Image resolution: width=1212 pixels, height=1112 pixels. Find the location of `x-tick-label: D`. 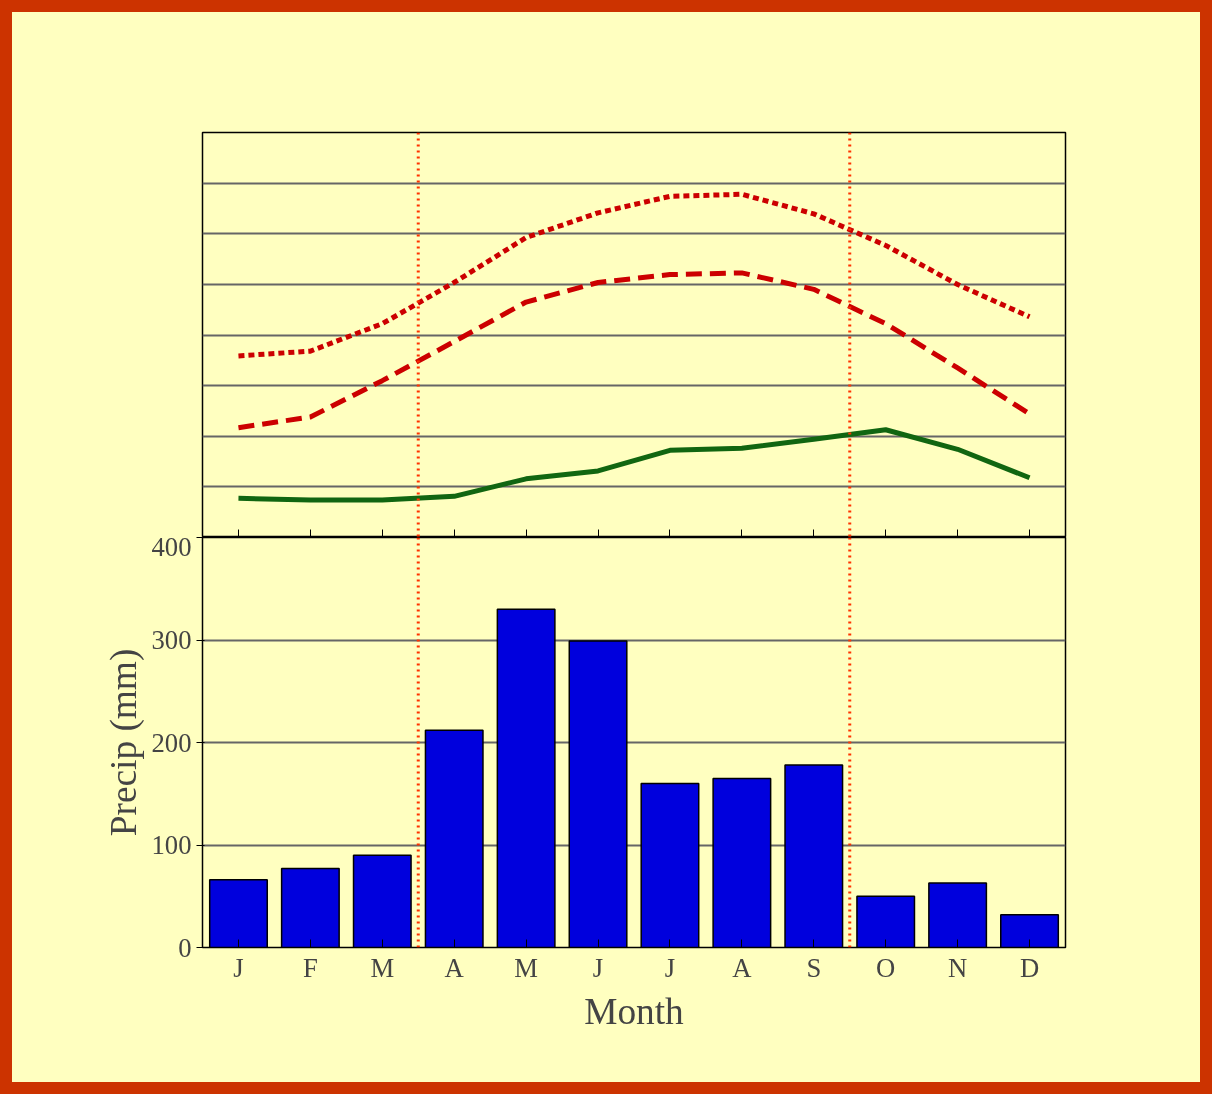

x-tick-label: D is located at coordinates (1029, 967).